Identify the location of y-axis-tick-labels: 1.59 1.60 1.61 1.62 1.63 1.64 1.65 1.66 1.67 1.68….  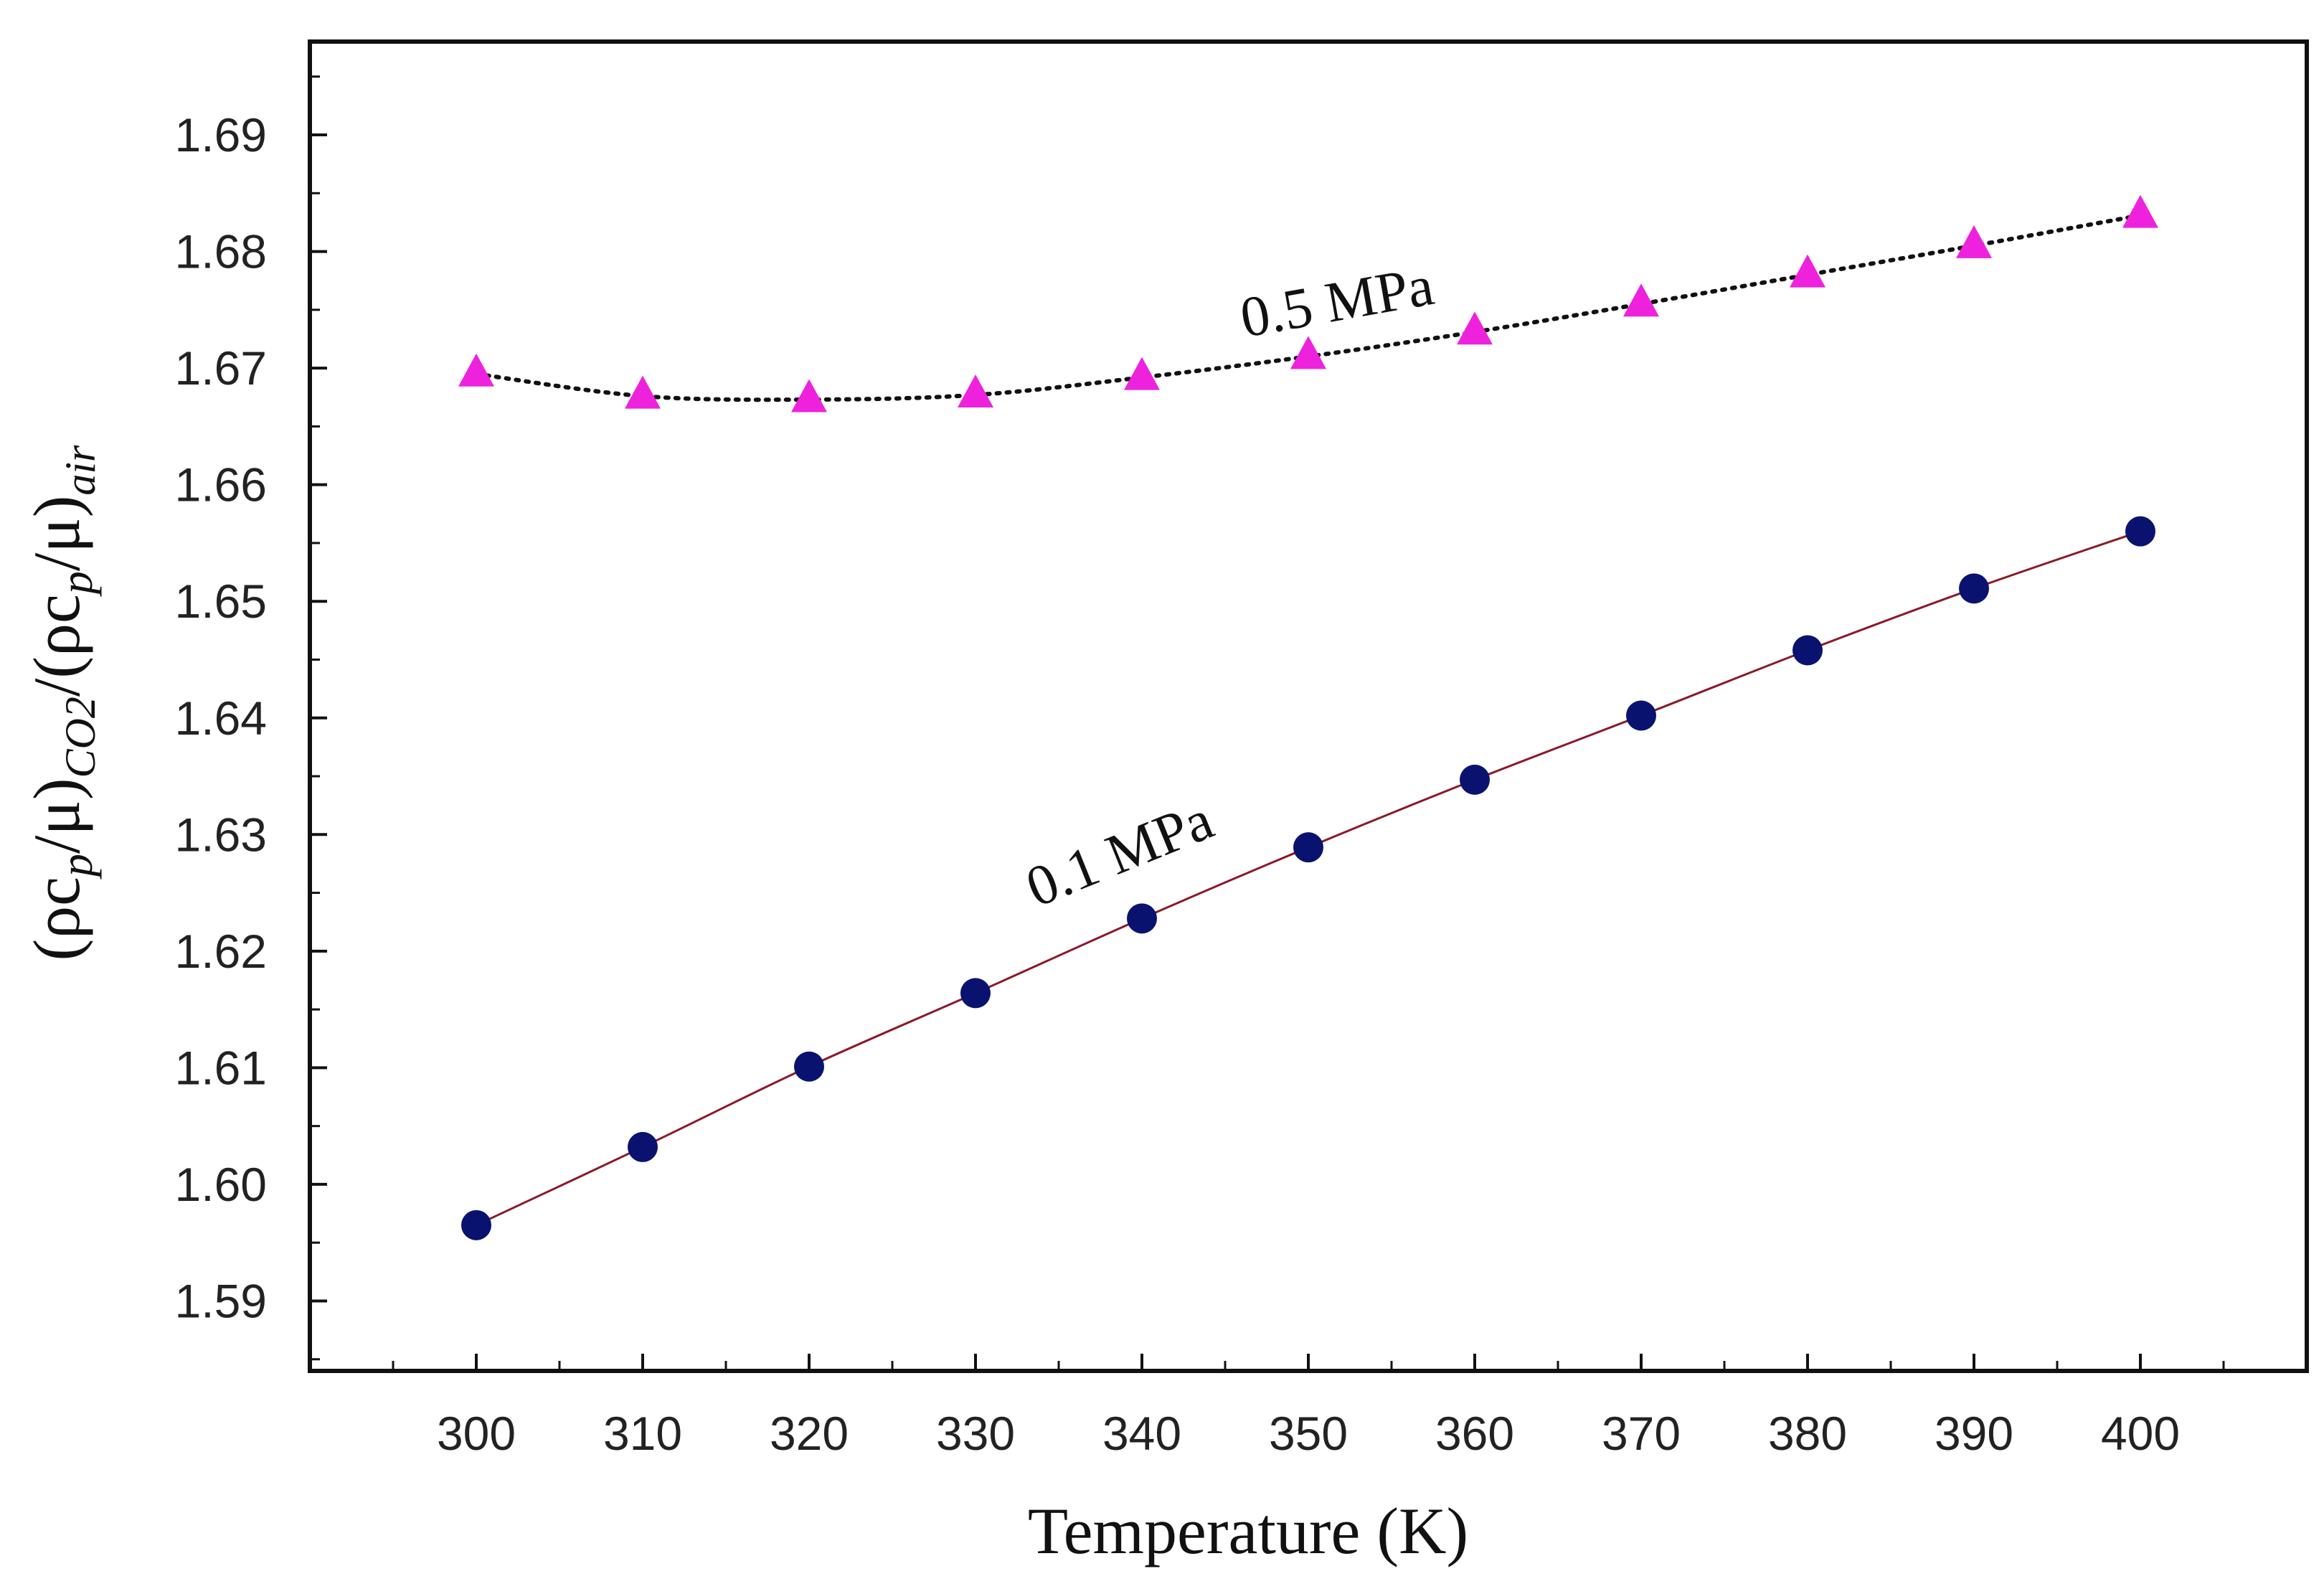
(221, 717).